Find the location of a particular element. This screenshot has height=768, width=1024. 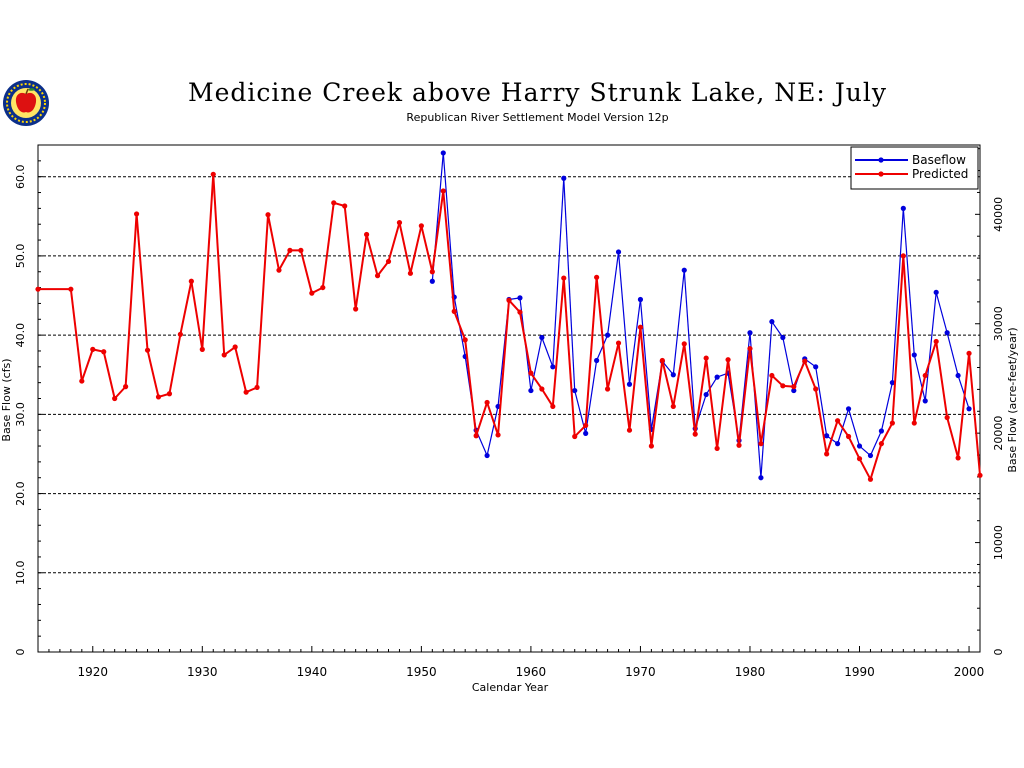

x-axis-ticks: 1920 1930 1940 1950 1960 1970 1980 1990 2000 is located at coordinates (511, 662).